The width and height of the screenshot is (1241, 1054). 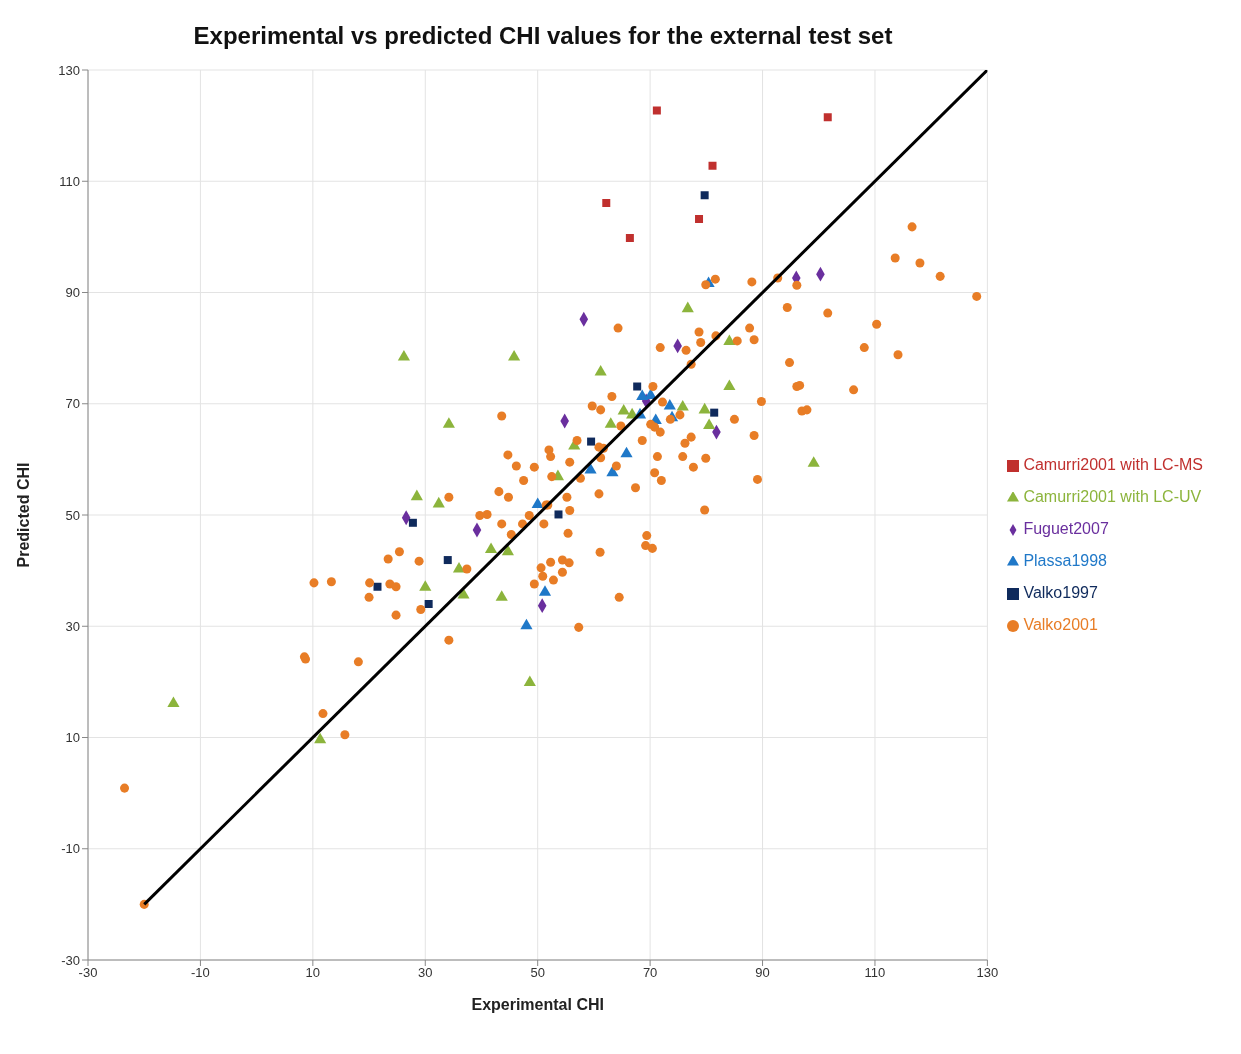 What do you see at coordinates (72, 293) in the screenshot?
I see `y-tick-label: 90` at bounding box center [72, 293].